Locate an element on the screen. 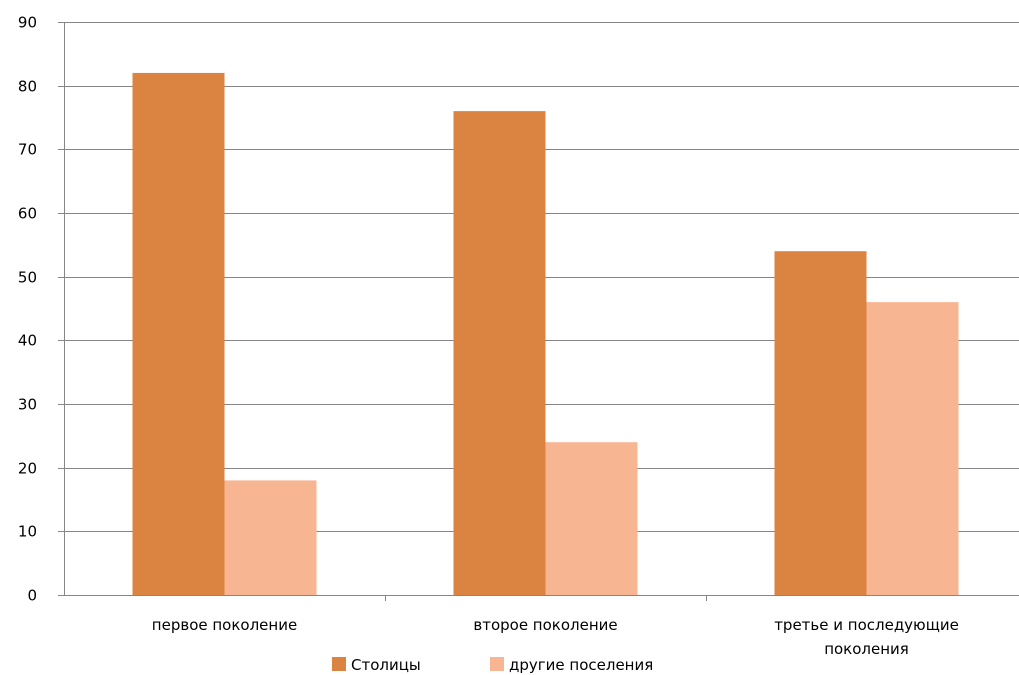 This screenshot has width=1019, height=675. y-axis-ticks: 0 10 20 30 40 50 60 70 80 90 is located at coordinates (41, 309).